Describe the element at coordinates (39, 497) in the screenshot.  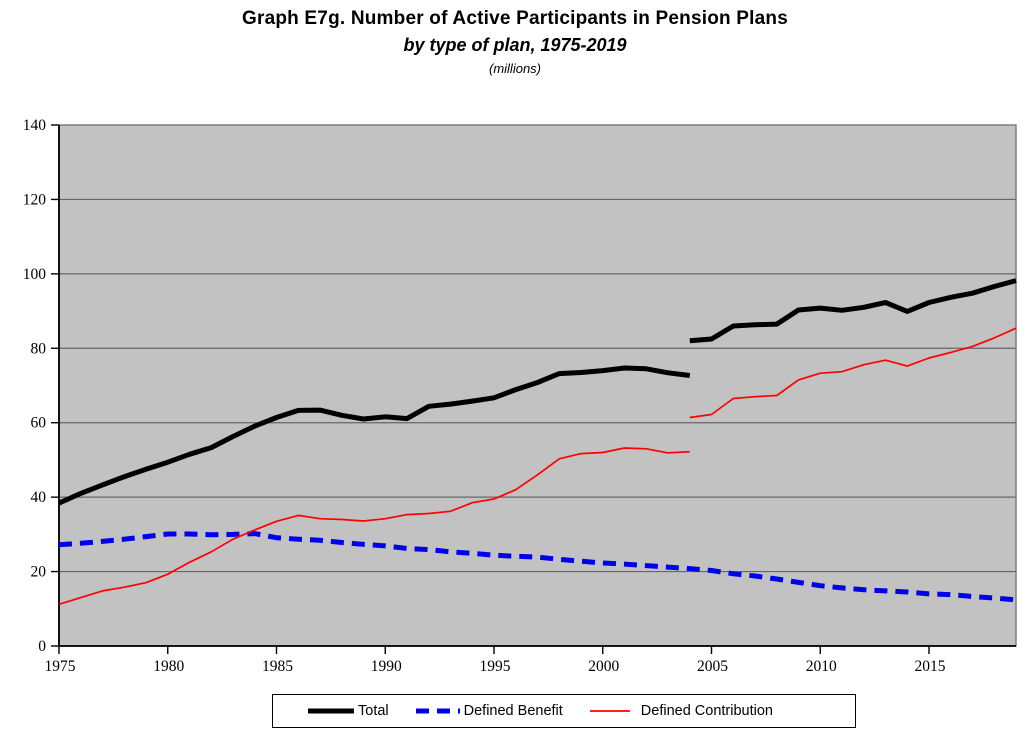
I see `y-axis-label-40: 40` at that location.